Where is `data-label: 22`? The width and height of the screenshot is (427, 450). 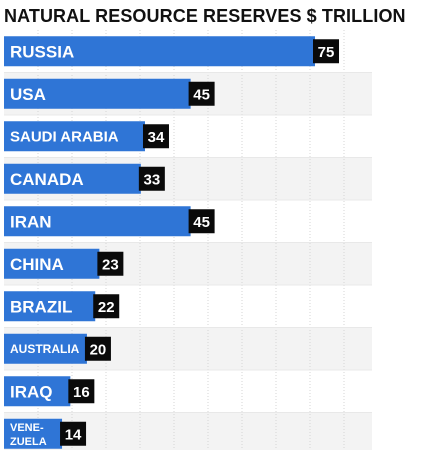 data-label: 22 is located at coordinates (106, 307).